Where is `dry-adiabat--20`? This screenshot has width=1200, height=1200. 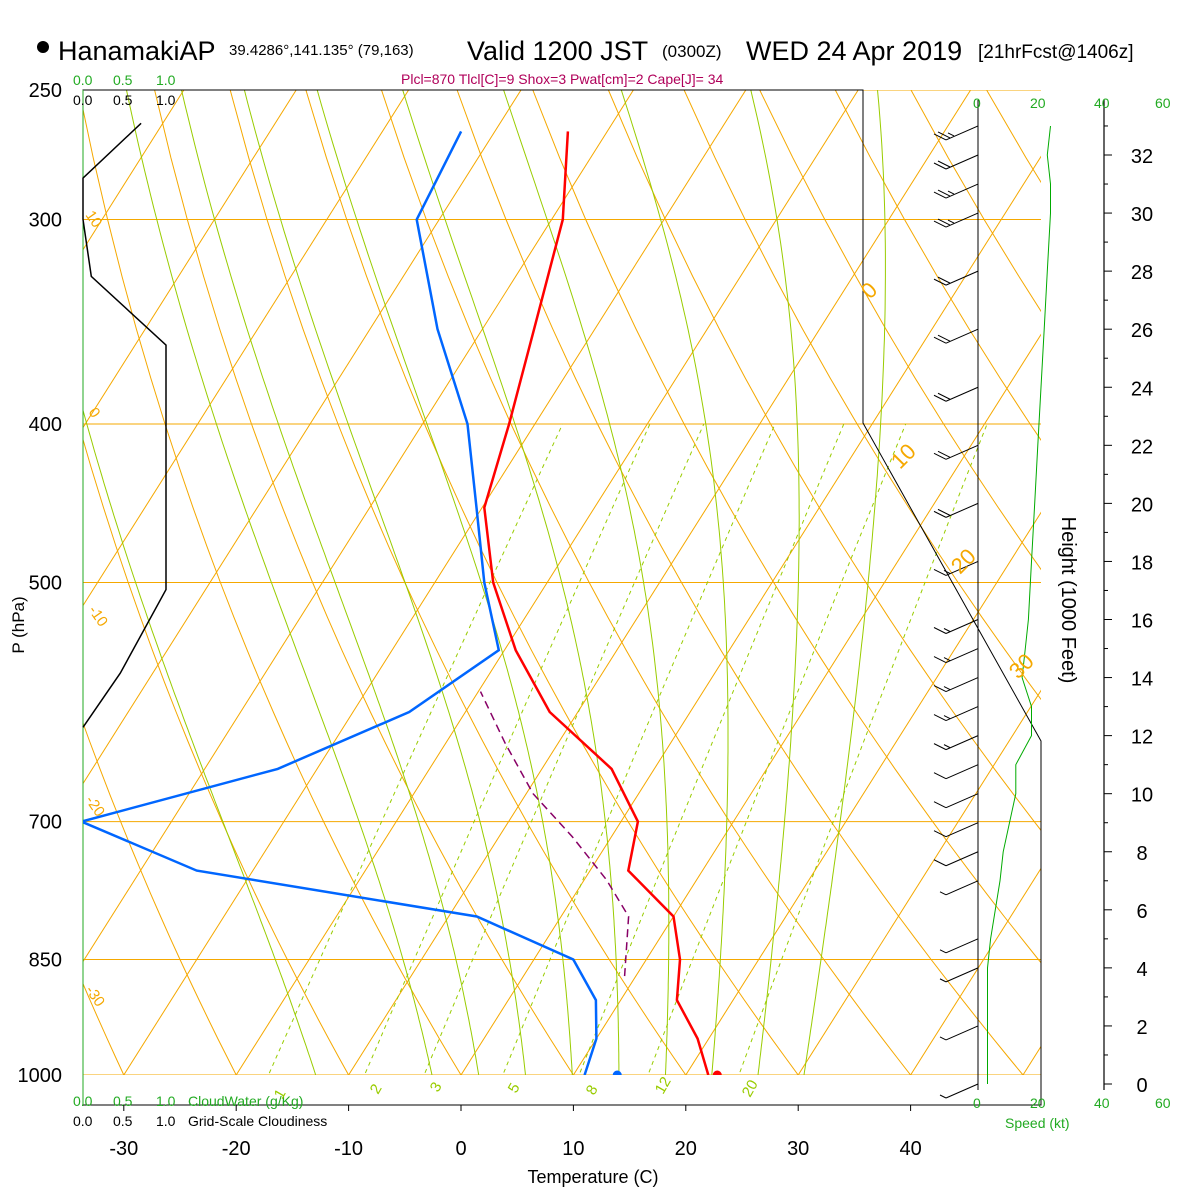
dry-adiabat--20 is located at coordinates (160, 898).